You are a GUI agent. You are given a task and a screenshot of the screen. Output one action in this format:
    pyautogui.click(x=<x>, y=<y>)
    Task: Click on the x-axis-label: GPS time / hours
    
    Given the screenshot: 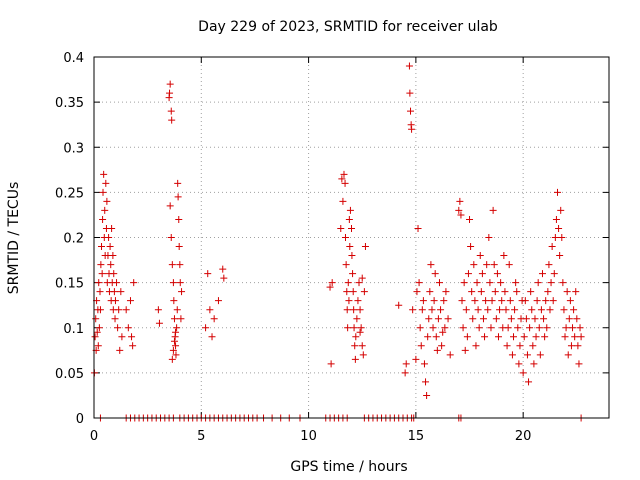 What is the action you would take?
    pyautogui.click(x=348, y=467)
    